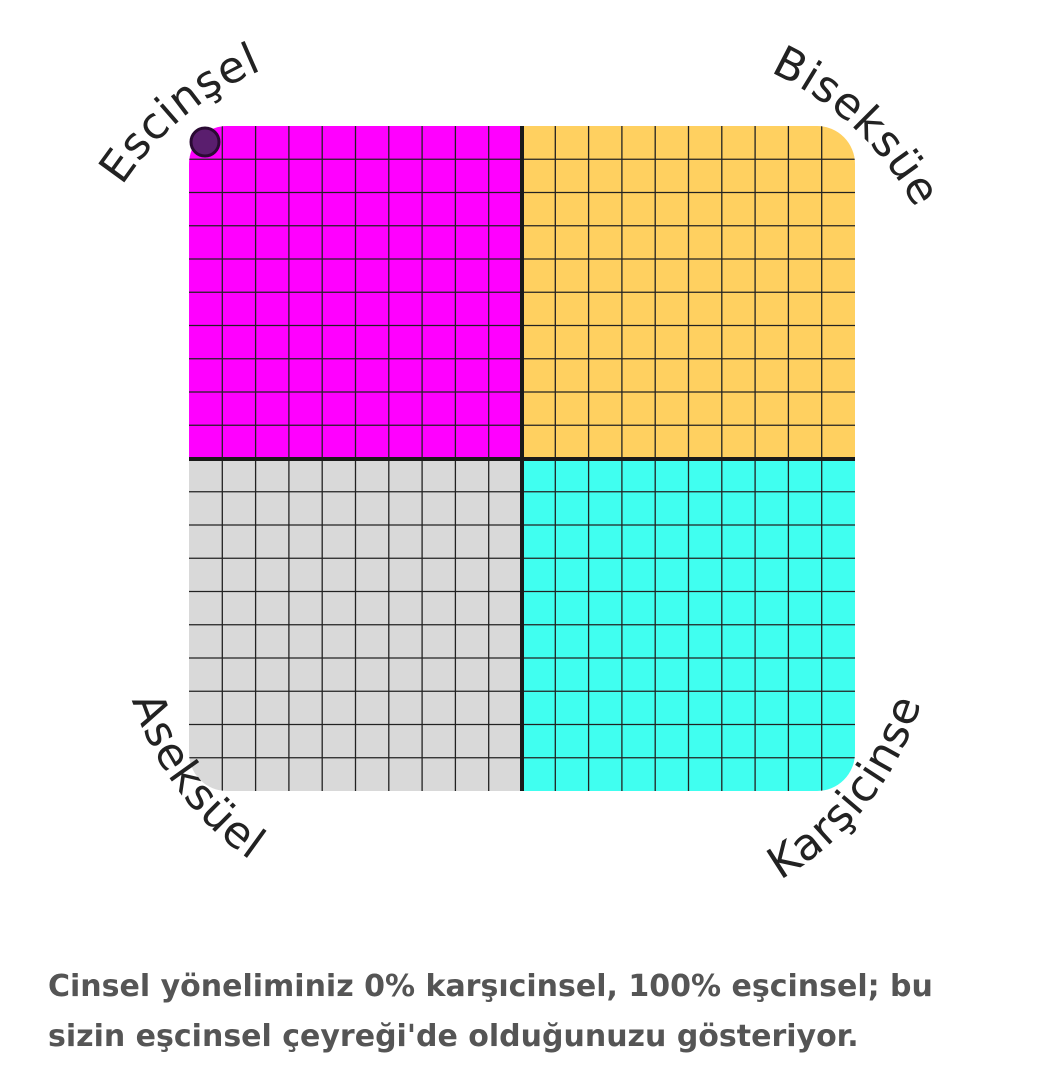 This screenshot has height=1080, width=1045. I want to click on result-point, so click(205, 142).